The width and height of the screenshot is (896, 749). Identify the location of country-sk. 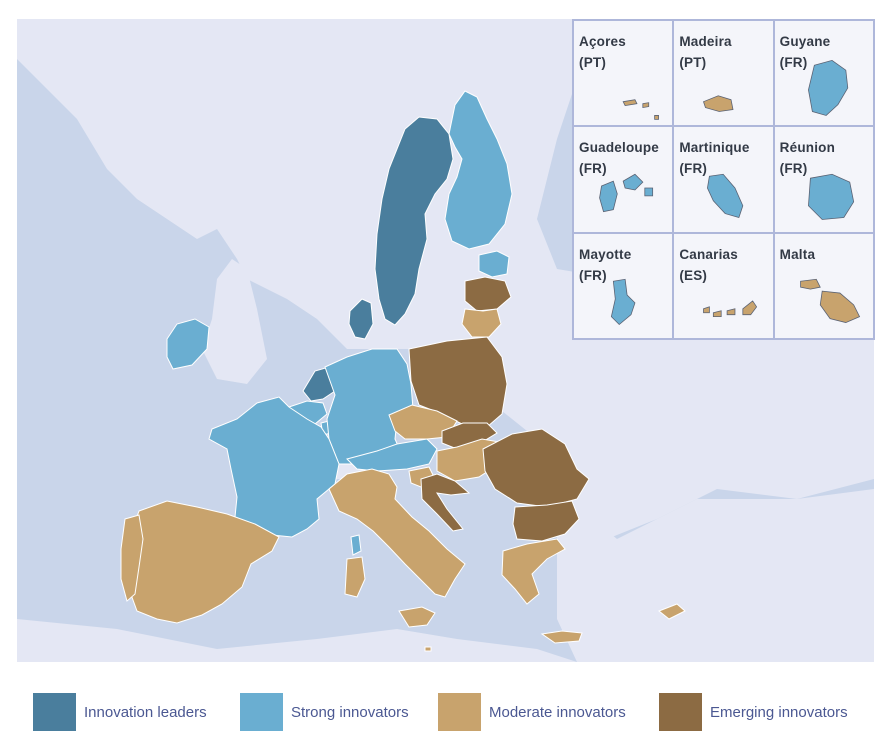
(469, 436).